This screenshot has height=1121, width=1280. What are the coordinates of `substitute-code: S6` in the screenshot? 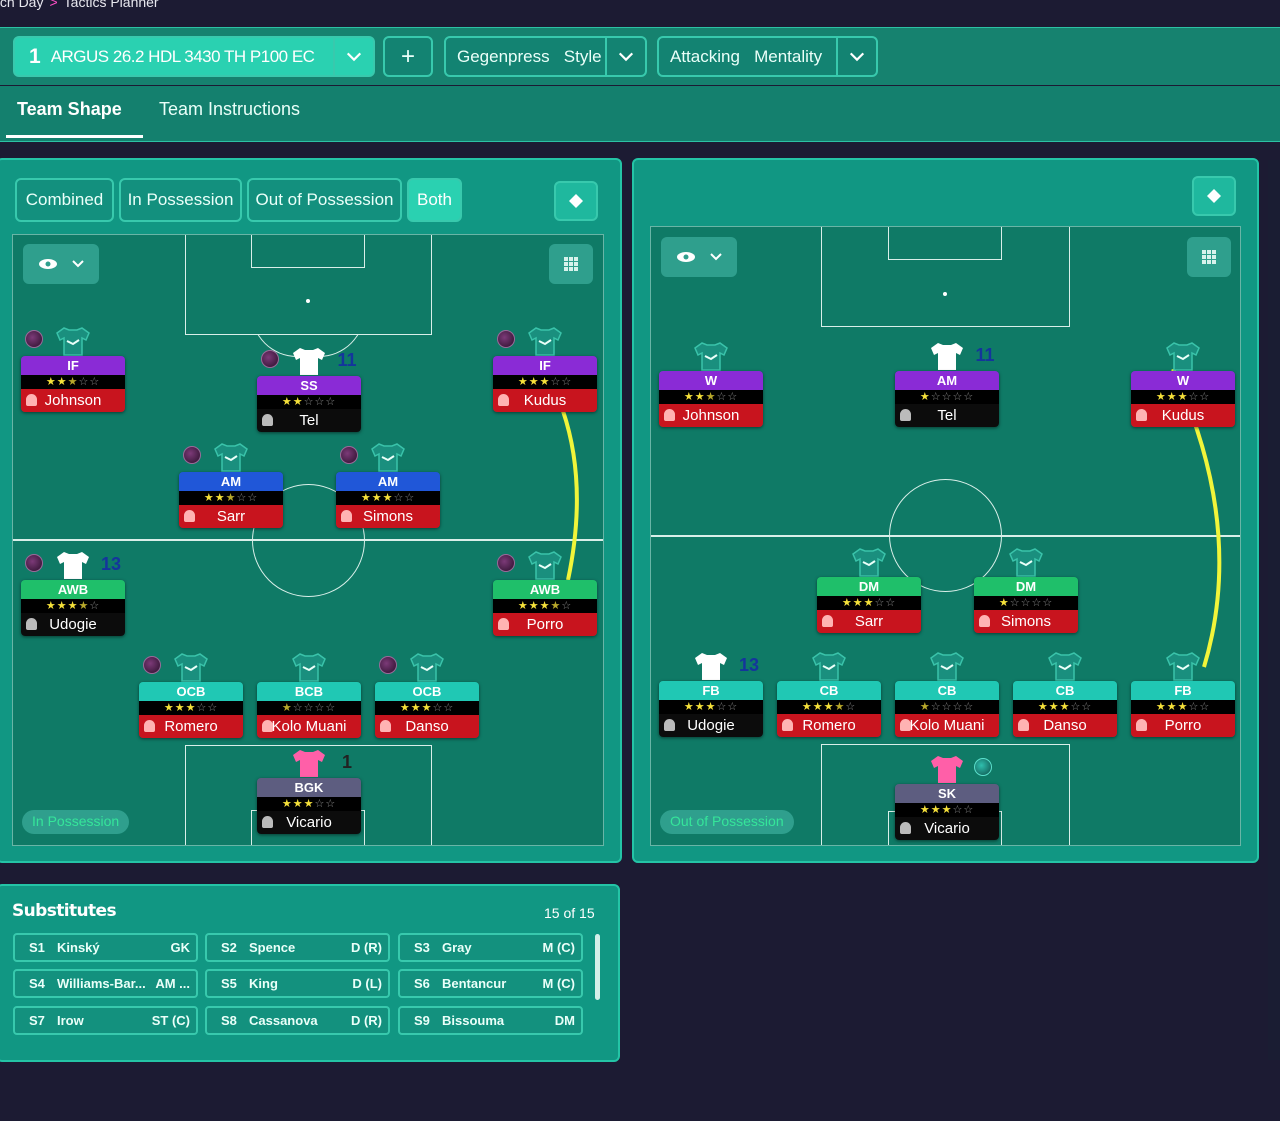 It's located at (422, 983).